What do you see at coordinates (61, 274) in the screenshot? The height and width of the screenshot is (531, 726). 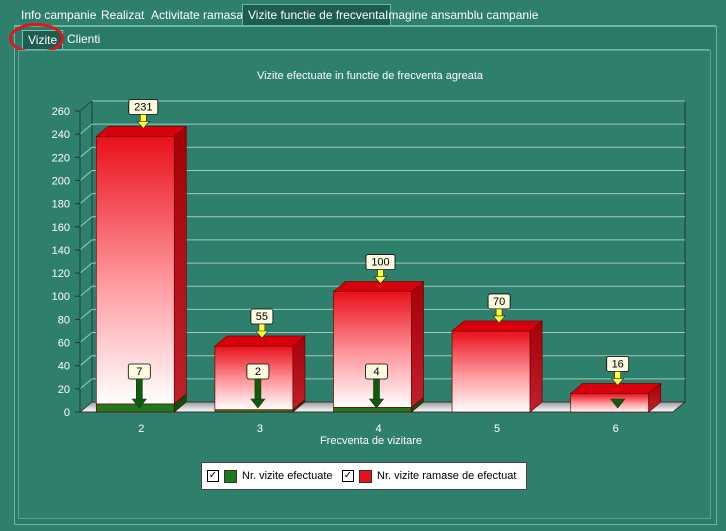 I see `y-tick-label: 120` at bounding box center [61, 274].